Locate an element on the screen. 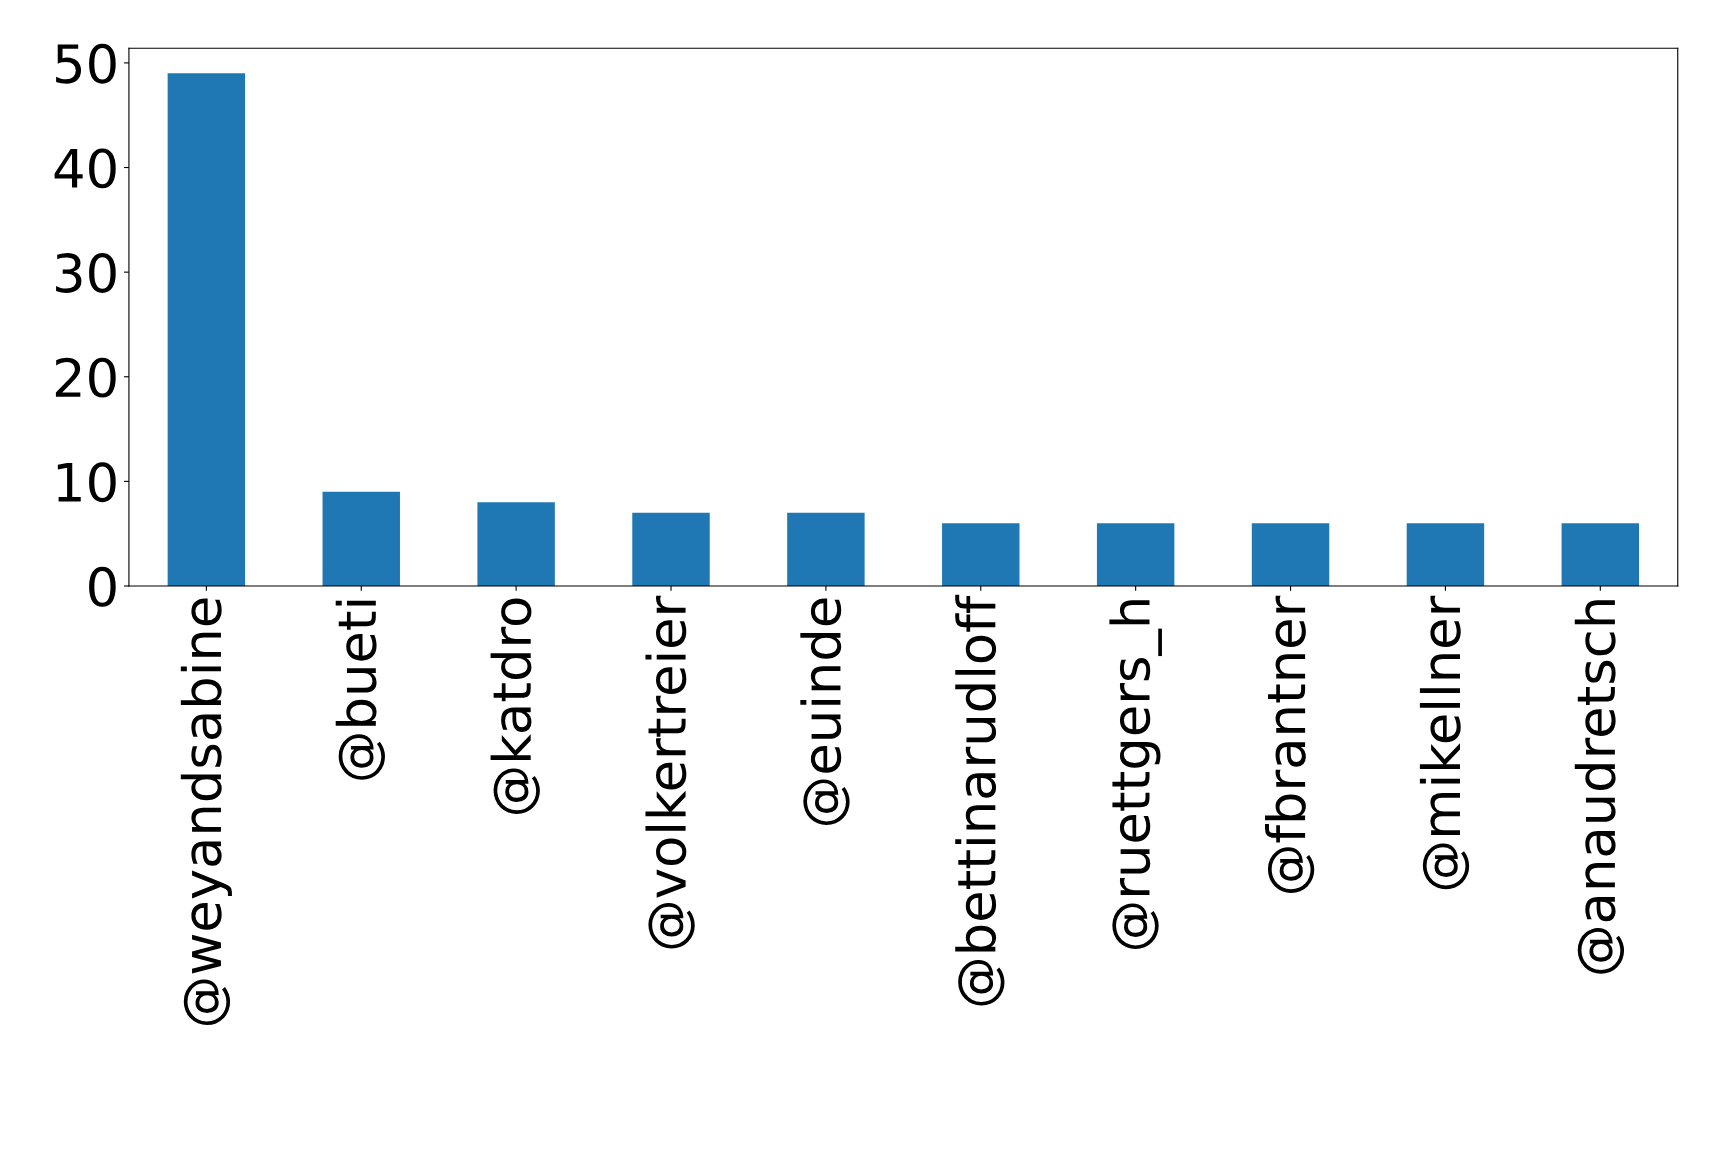 The height and width of the screenshot is (1149, 1719). x-tick-label: @mikellner is located at coordinates (1444, 742).